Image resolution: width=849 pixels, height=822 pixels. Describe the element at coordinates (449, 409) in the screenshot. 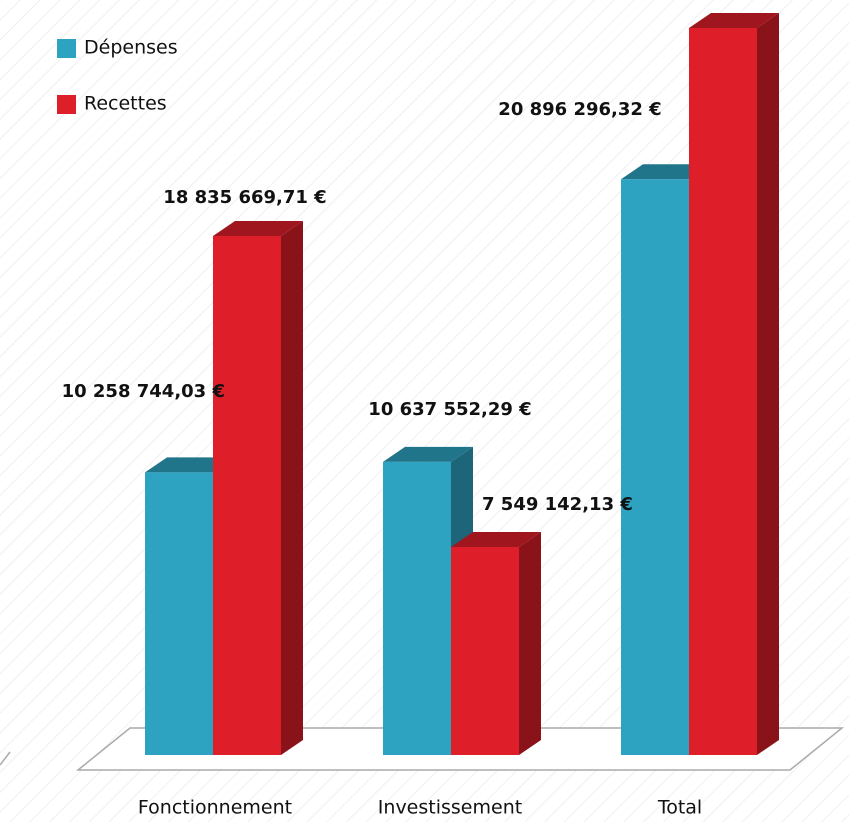

I see `value-label: 10 637 552,29 €` at that location.